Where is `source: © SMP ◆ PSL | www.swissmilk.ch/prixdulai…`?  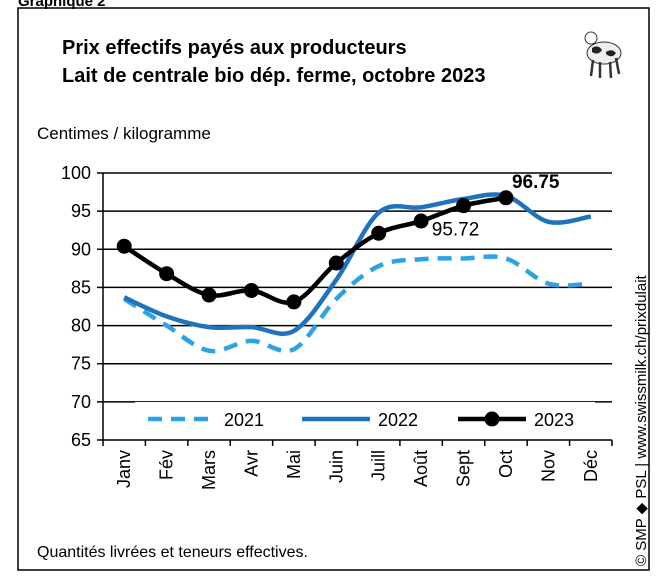
source: © SMP ◆ PSL | www.swissmilk.ch/prixdulai… is located at coordinates (641, 420).